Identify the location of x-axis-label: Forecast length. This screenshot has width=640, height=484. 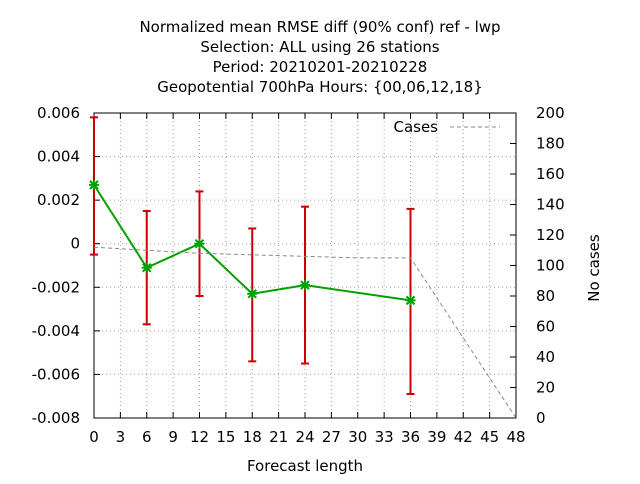
(305, 466).